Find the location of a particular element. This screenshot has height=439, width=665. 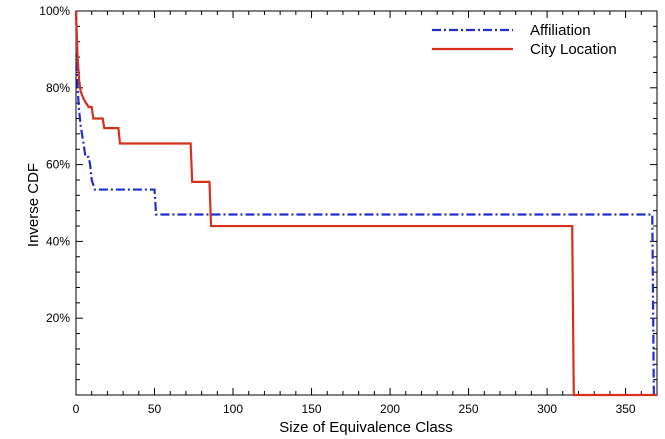

x-tick-label: 150 is located at coordinates (312, 409).